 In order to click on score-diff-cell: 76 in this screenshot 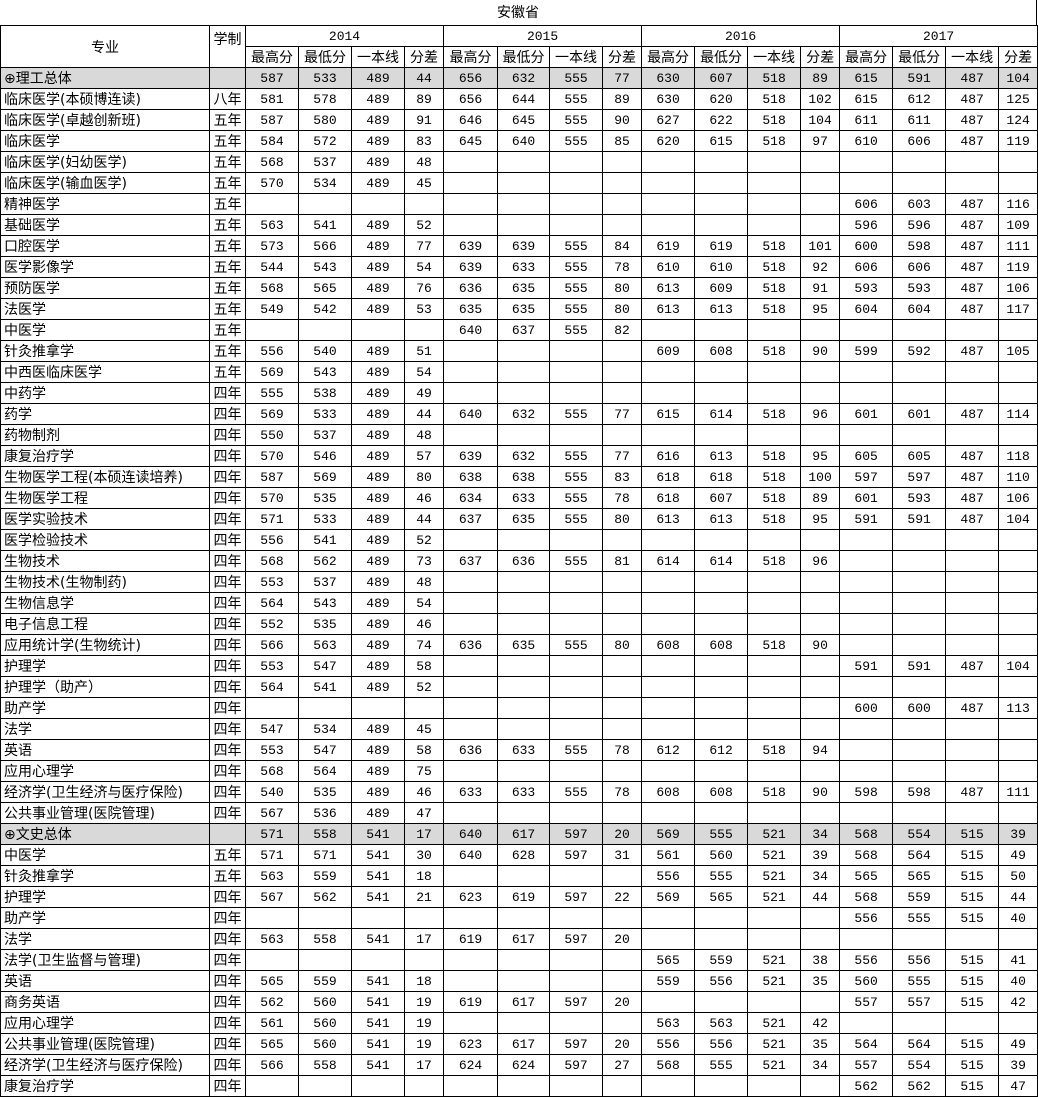, I will do `click(424, 288)`.